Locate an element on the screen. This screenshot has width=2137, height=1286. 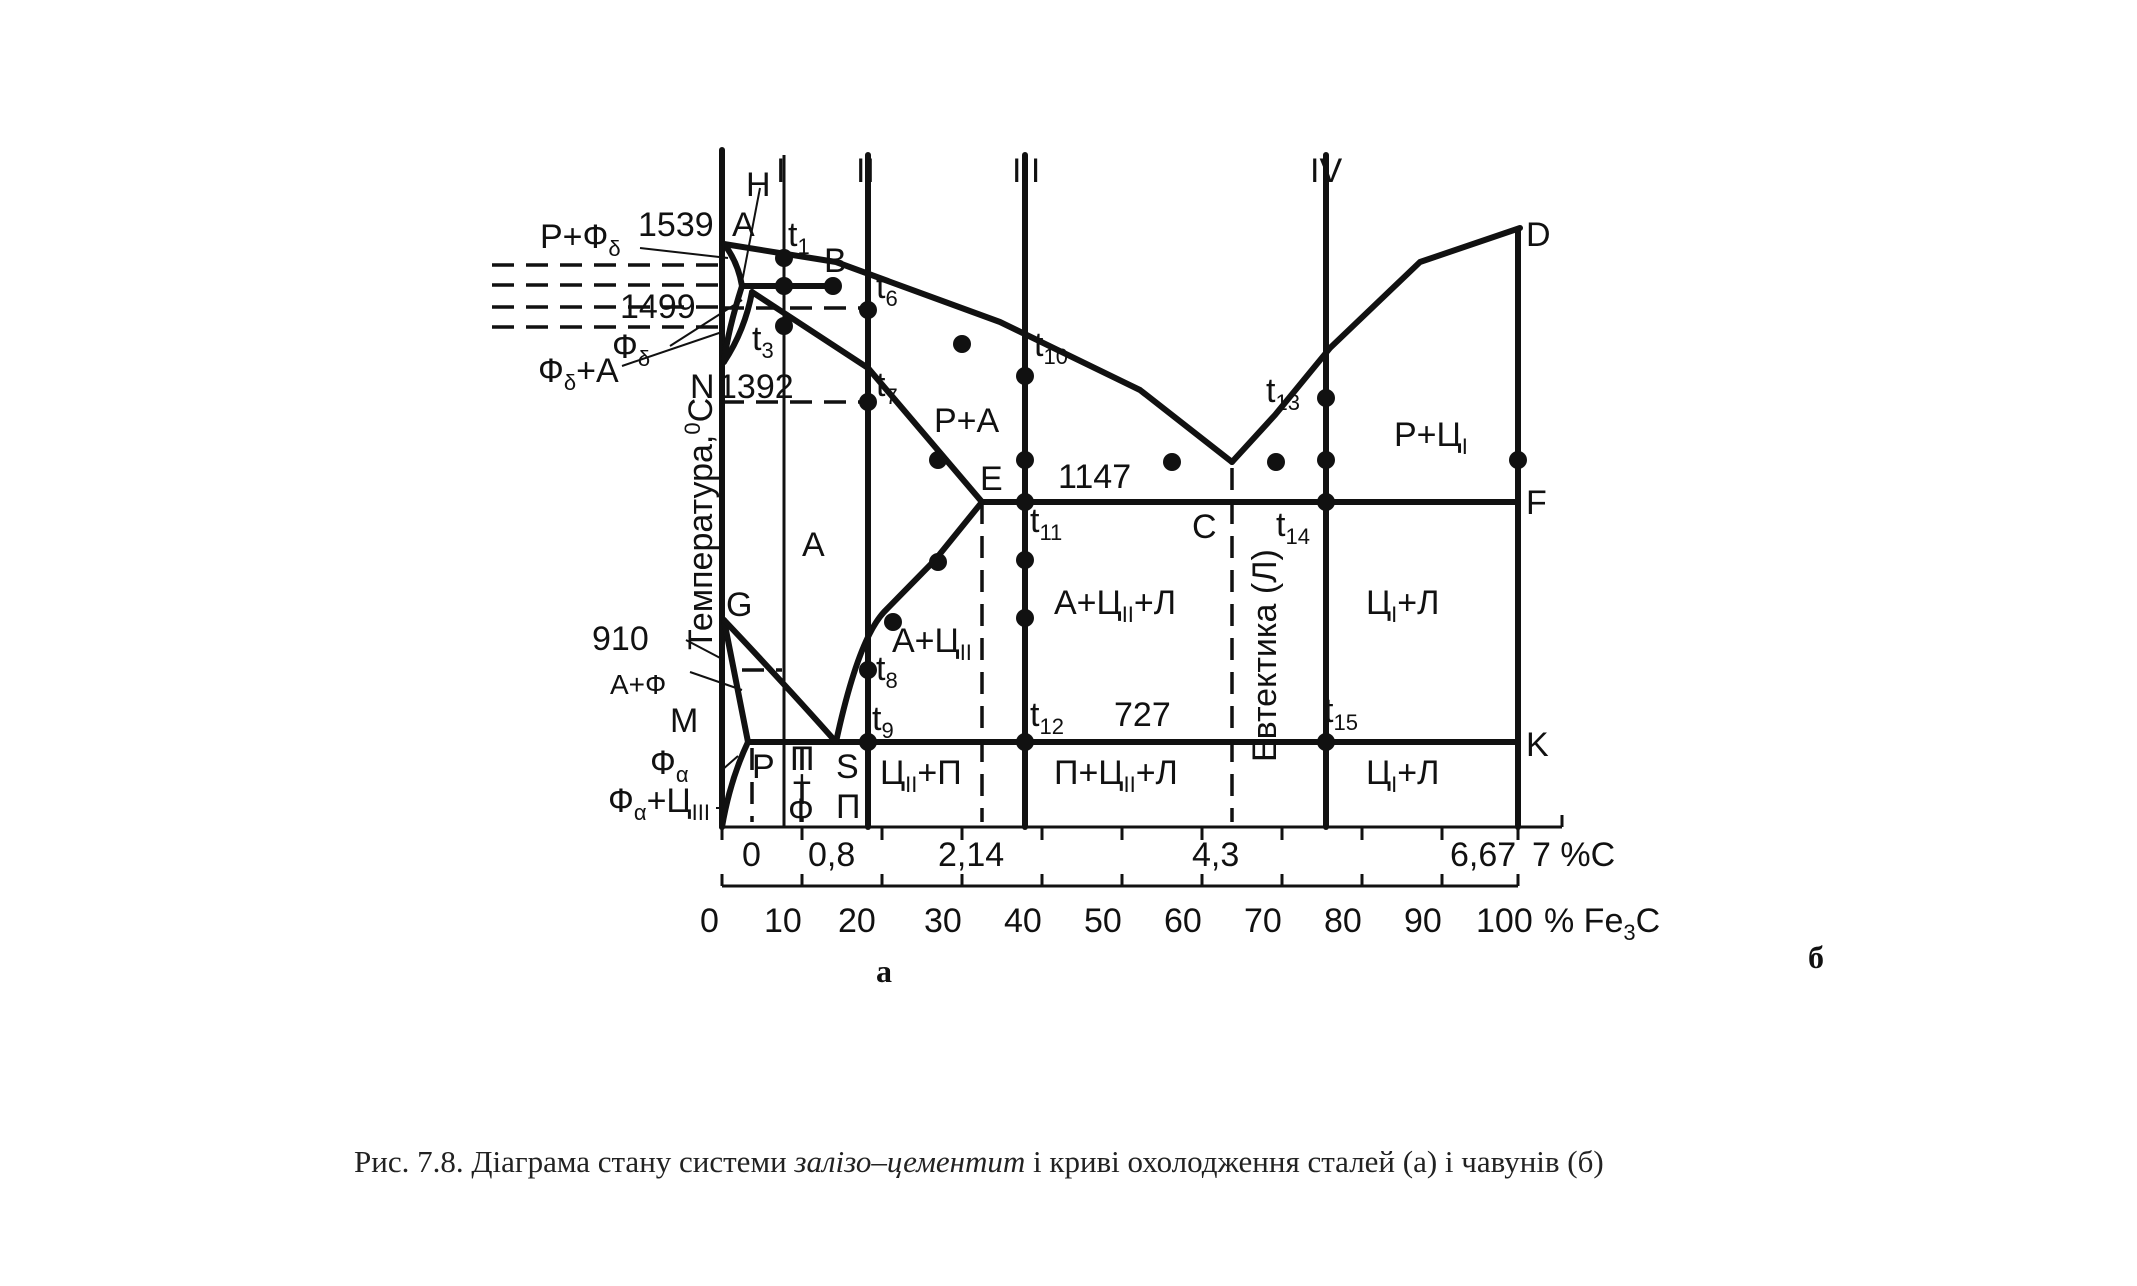
label-t11: t11 is located at coordinates (1046, 523).